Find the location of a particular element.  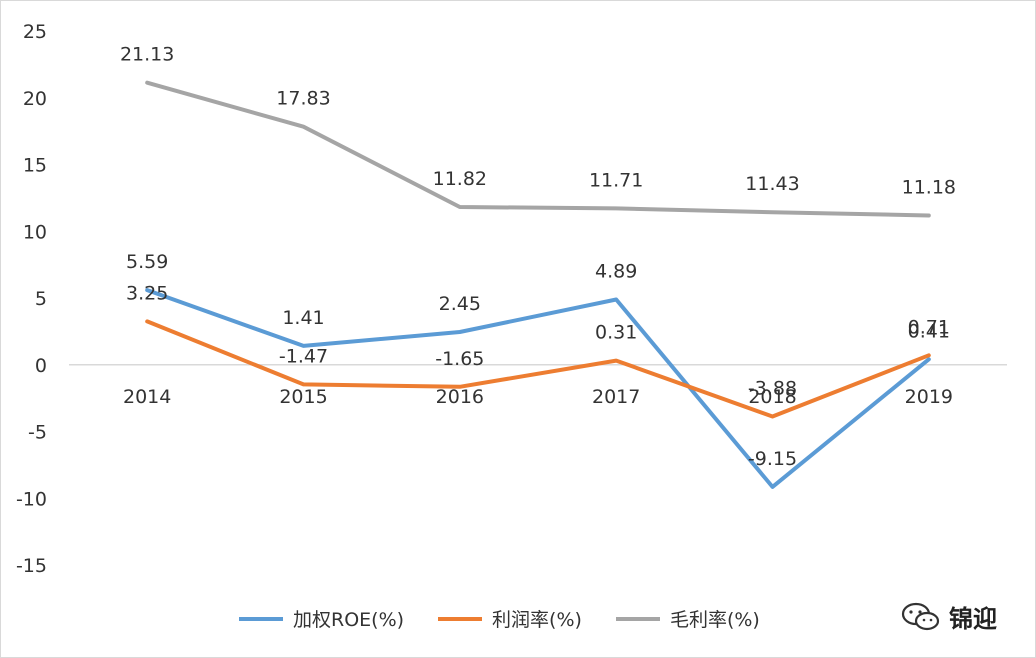

legend: 加权ROE(%) 利润率(%) 毛利率(%) is located at coordinates (499, 618).